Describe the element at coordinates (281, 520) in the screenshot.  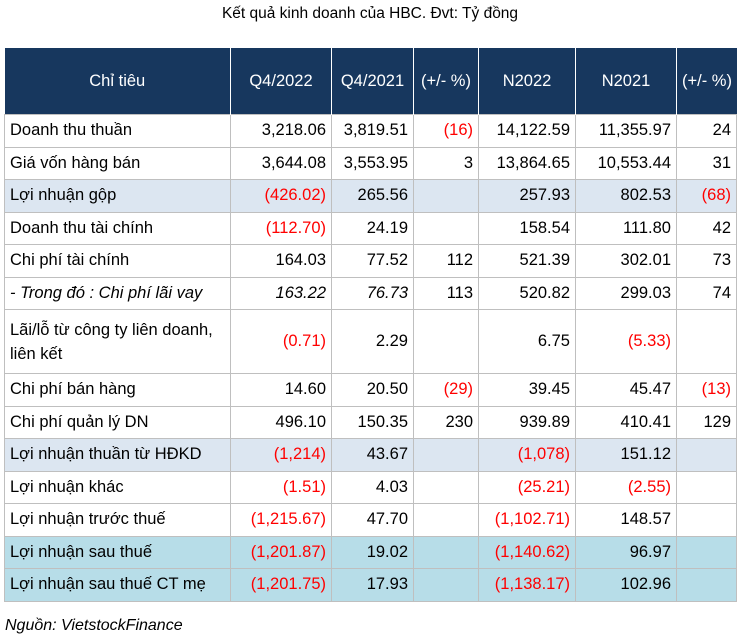
I see `cell: (1,215.67)` at that location.